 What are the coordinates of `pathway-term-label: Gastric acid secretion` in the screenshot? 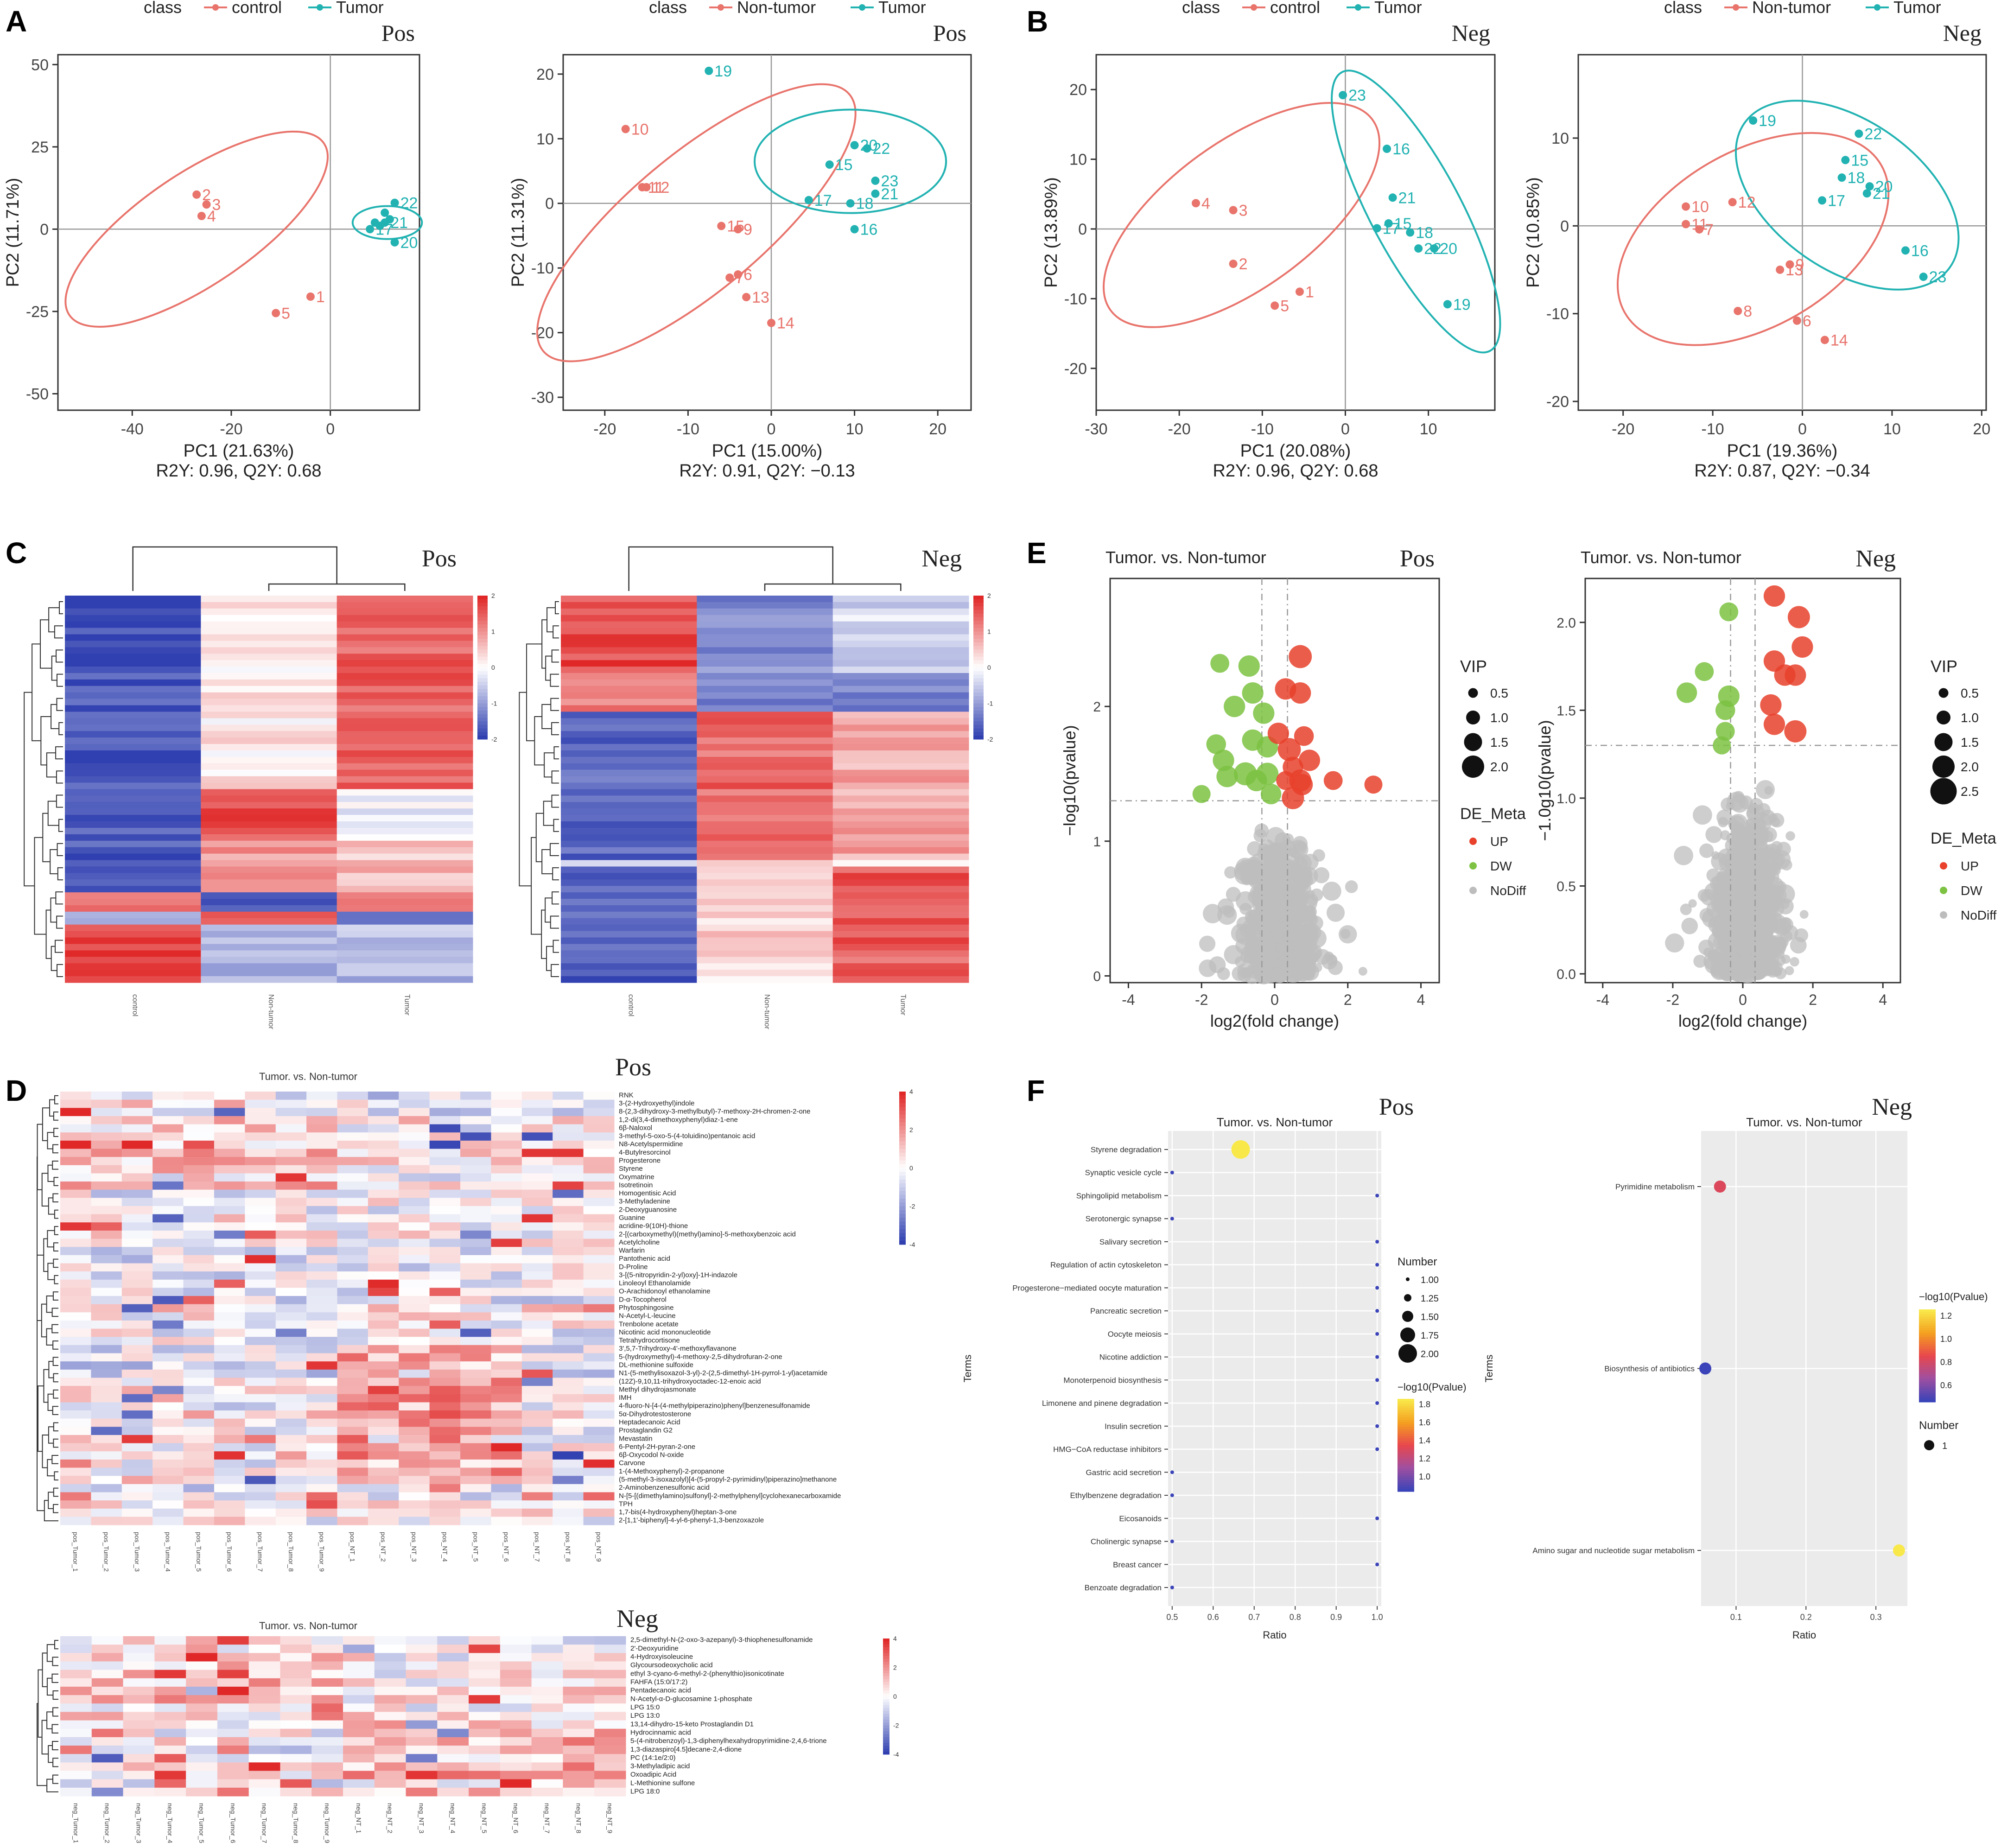 It's located at (1124, 1472).